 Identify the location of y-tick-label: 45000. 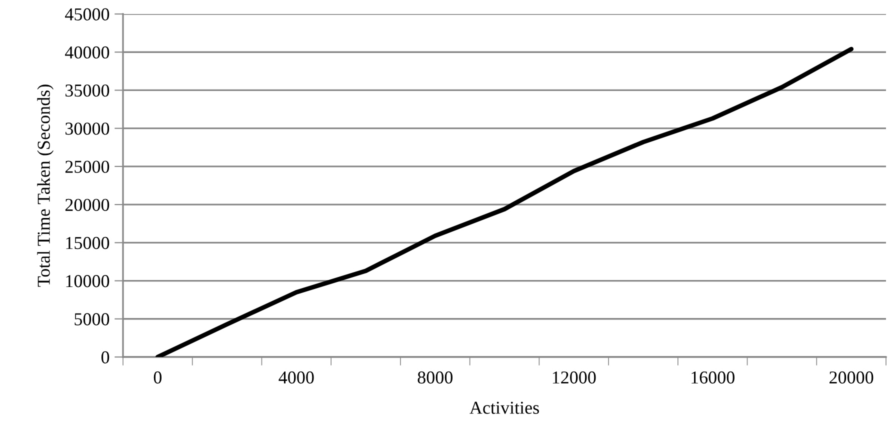
(87, 14).